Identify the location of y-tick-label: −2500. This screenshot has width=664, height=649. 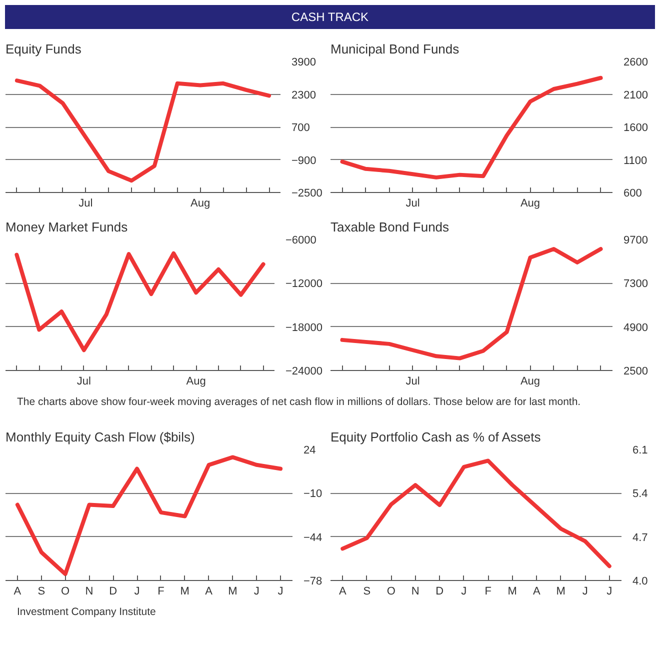
(307, 194).